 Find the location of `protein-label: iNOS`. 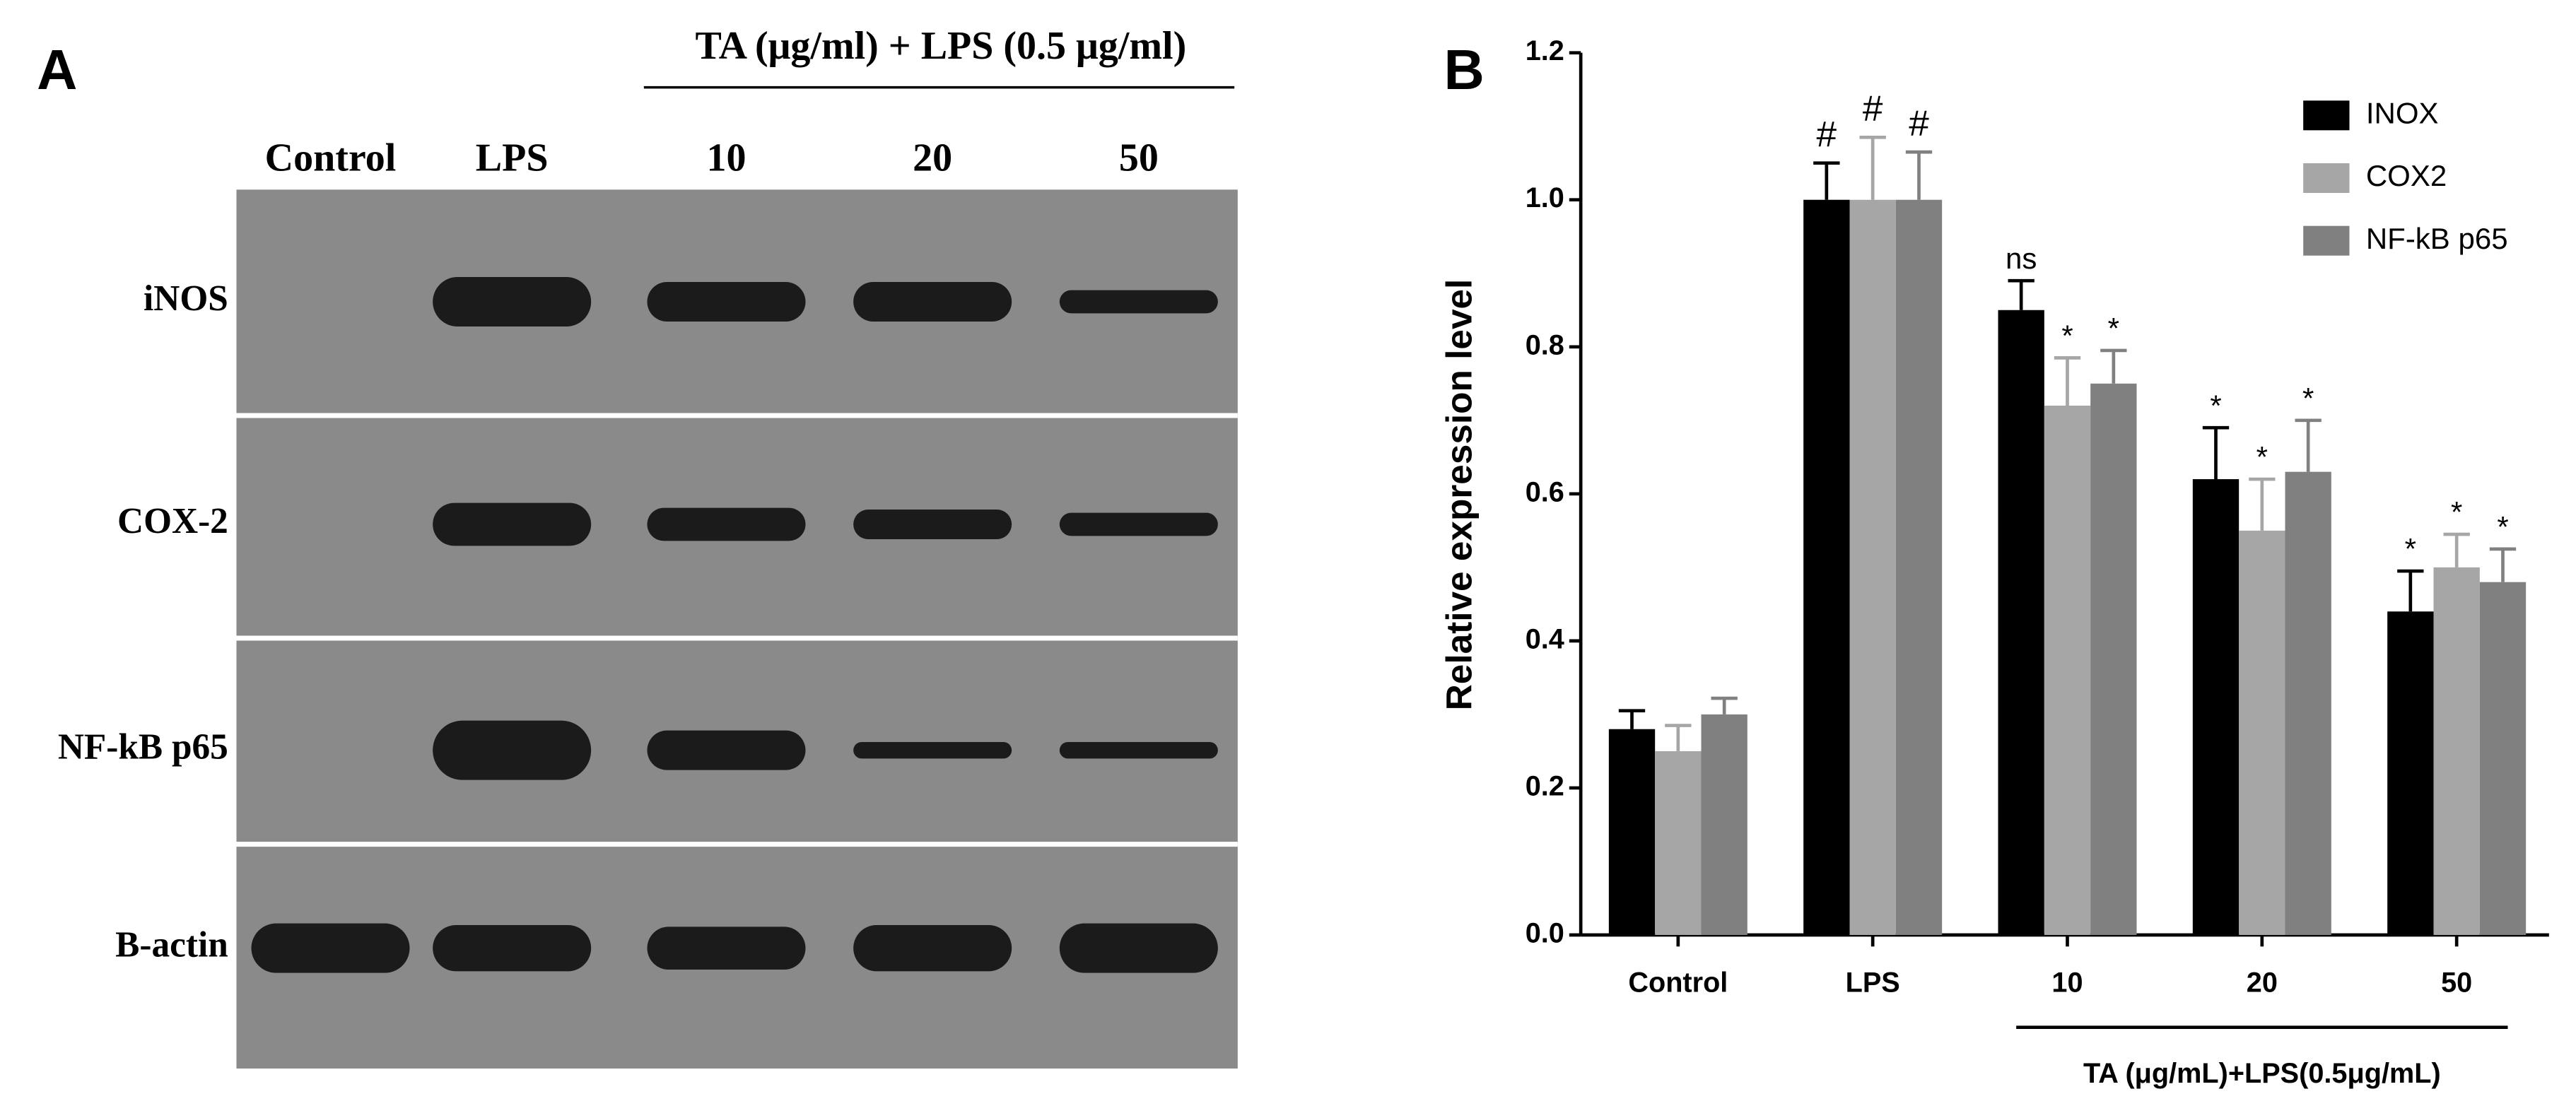

protein-label: iNOS is located at coordinates (186, 299).